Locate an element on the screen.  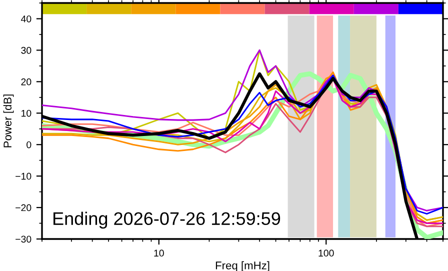
x-tick-label: 100 is located at coordinates (326, 253).